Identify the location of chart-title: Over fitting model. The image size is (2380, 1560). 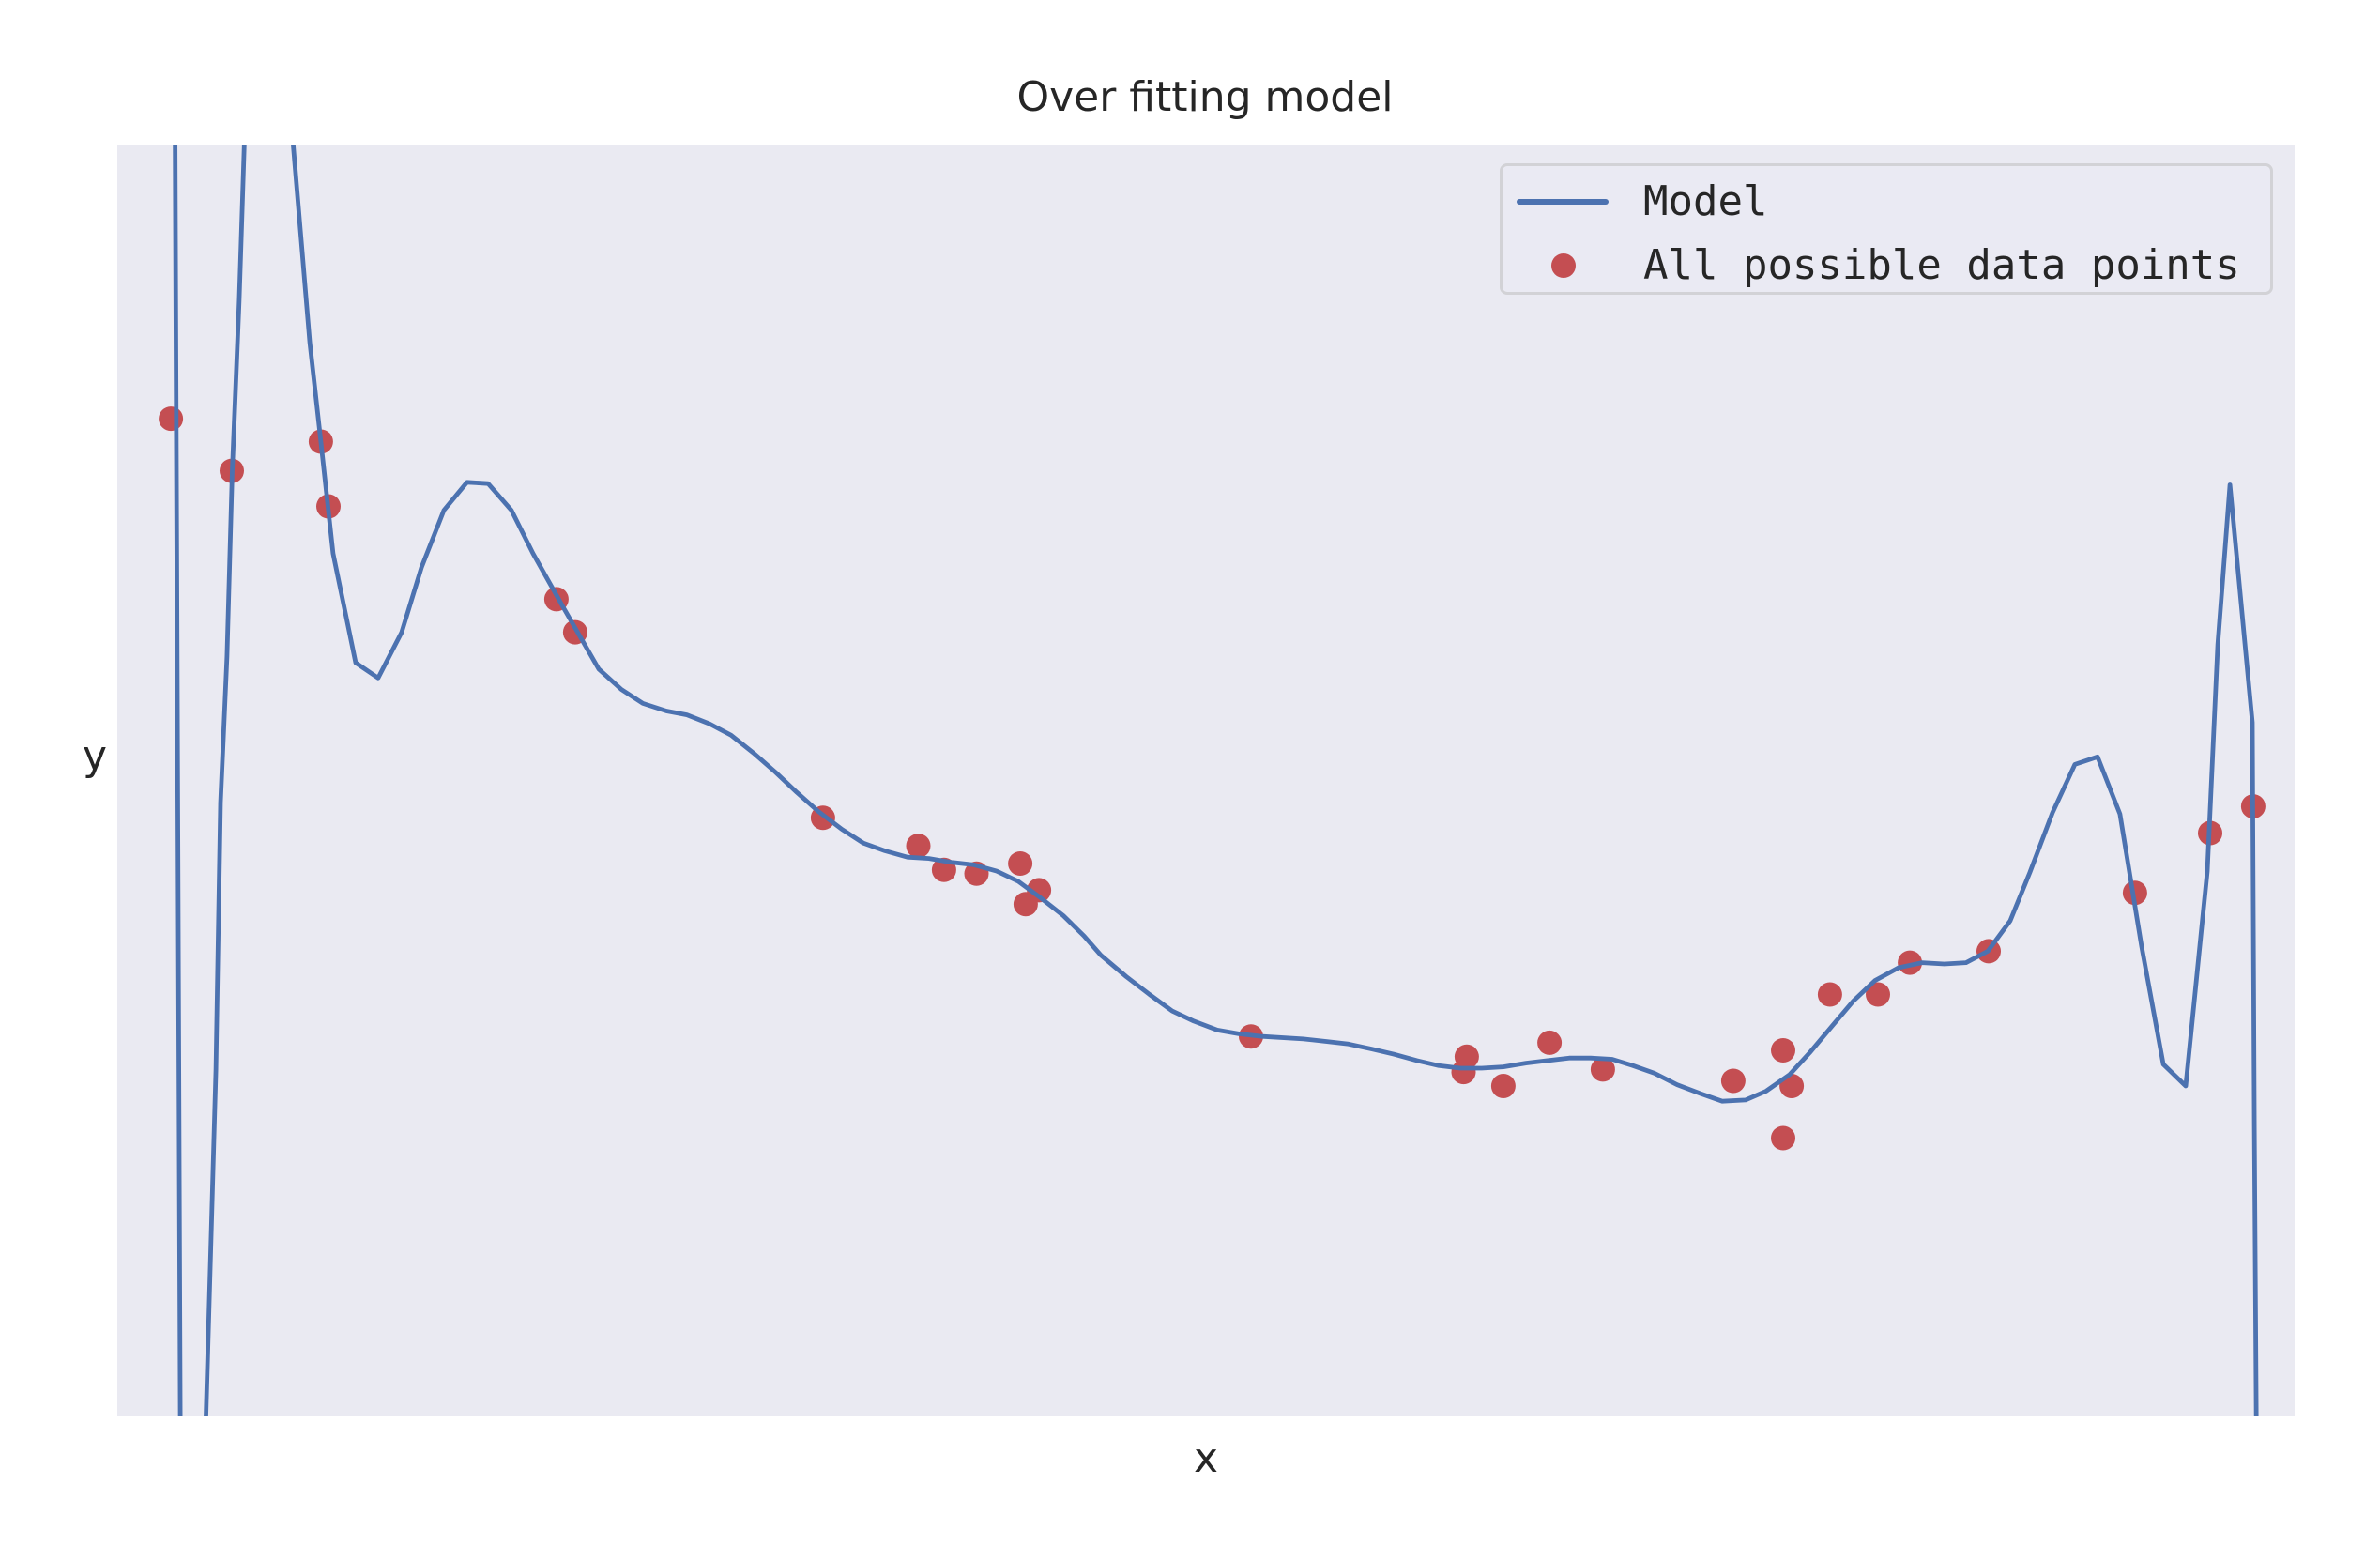
(1205, 97).